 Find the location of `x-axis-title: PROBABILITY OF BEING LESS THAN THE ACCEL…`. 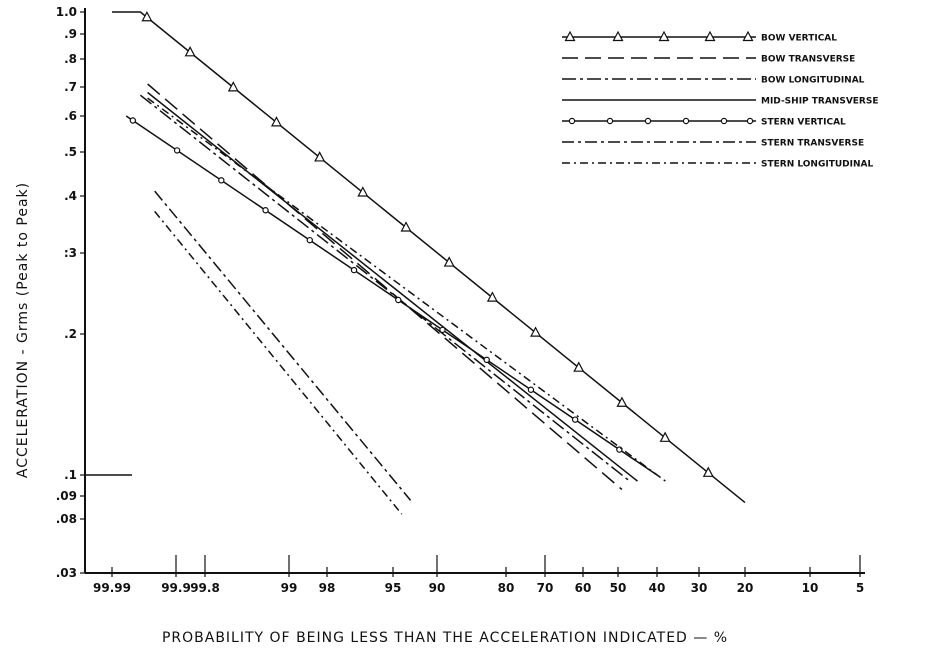

x-axis-title: PROBABILITY OF BEING LESS THAN THE ACCEL… is located at coordinates (445, 638).